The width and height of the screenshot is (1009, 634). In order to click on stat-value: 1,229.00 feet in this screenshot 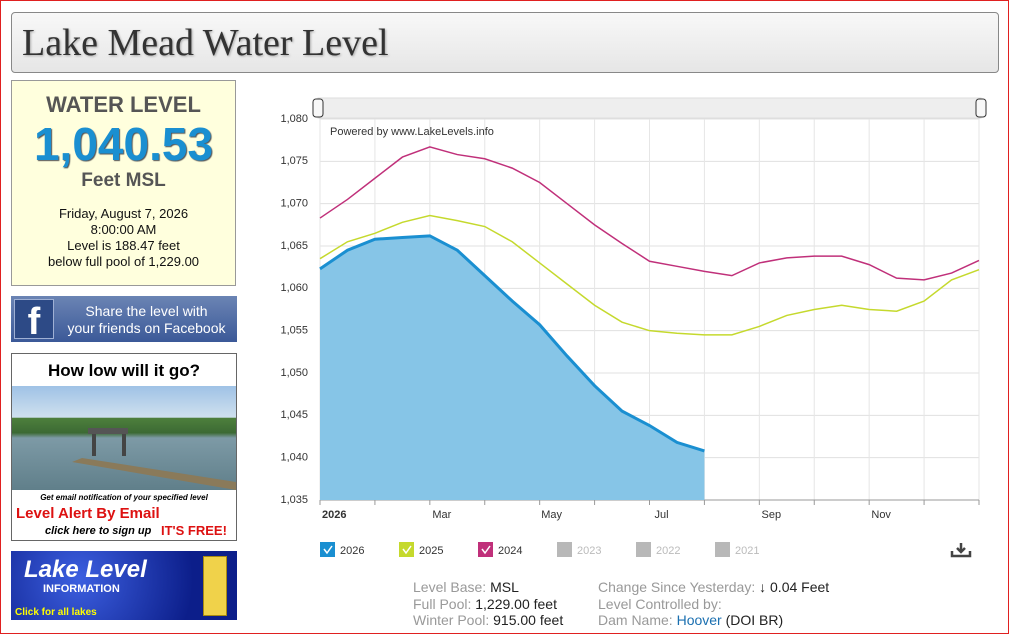, I will do `click(516, 603)`.